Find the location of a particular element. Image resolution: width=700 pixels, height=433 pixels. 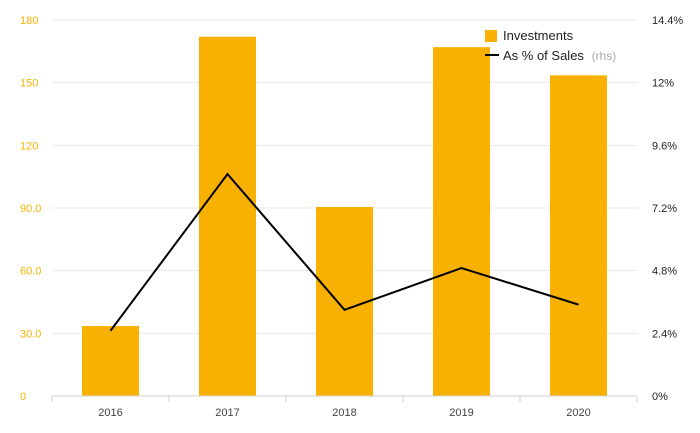

right-tick-label: 0% is located at coordinates (660, 397).